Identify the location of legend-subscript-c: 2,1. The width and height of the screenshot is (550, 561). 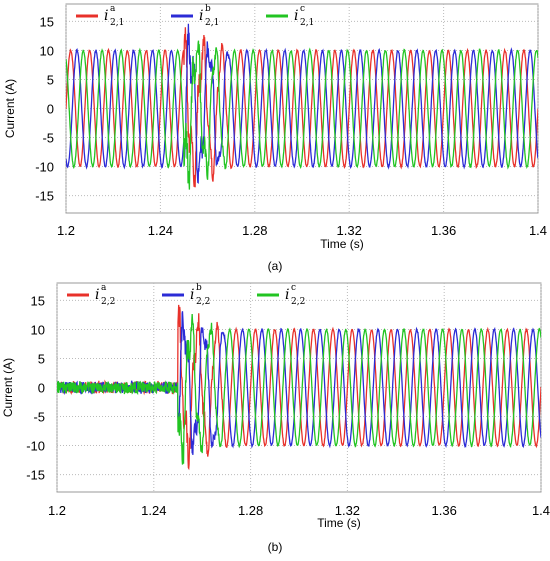
(307, 23).